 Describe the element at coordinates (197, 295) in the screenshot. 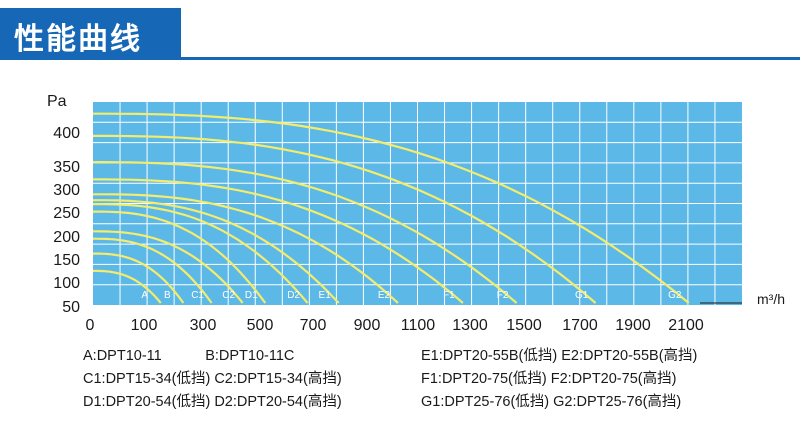

I see `curve-label-c1: C1` at that location.